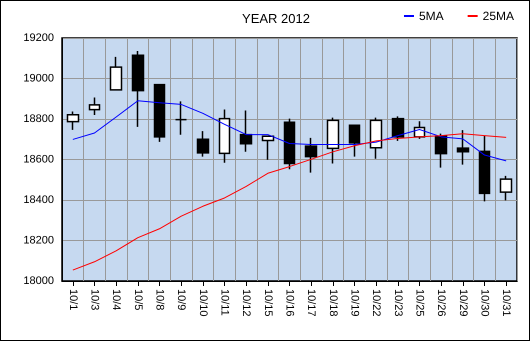  I want to click on line-series, so click(289, 131).